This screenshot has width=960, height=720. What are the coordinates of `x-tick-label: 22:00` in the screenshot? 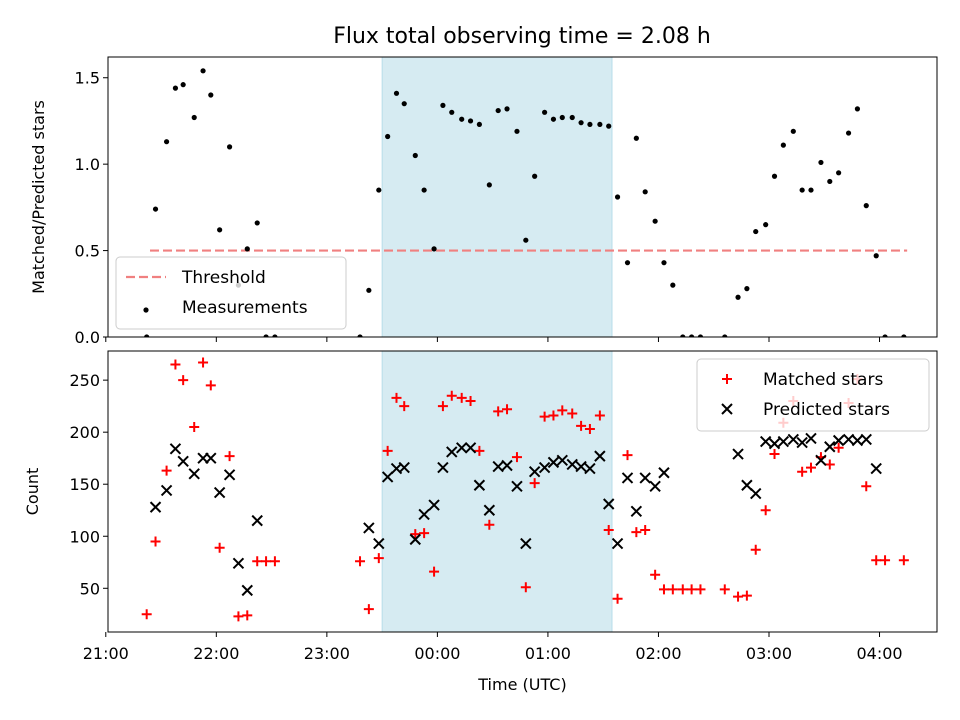 It's located at (216, 653).